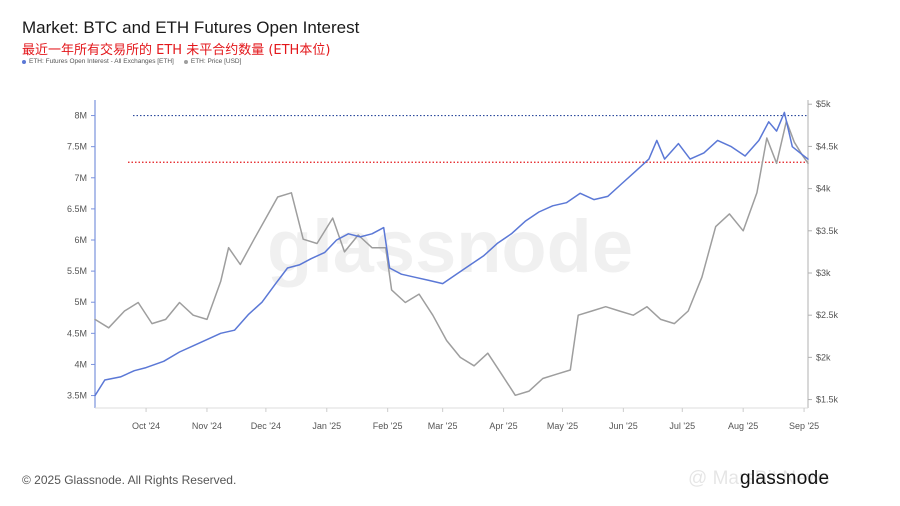  What do you see at coordinates (682, 426) in the screenshot?
I see `x-tick-label: Jul '25` at bounding box center [682, 426].